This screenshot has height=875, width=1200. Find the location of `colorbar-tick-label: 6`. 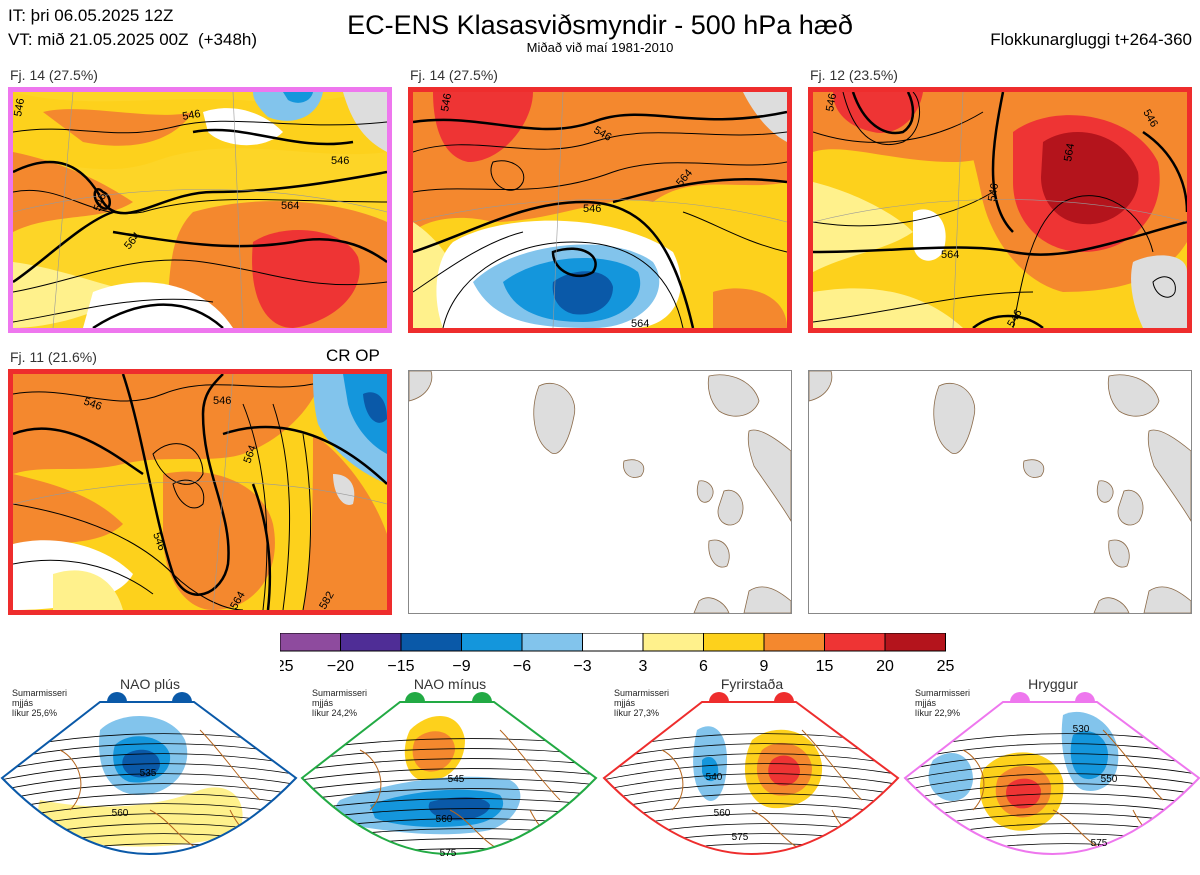

colorbar-tick-label: 6 is located at coordinates (703, 666).